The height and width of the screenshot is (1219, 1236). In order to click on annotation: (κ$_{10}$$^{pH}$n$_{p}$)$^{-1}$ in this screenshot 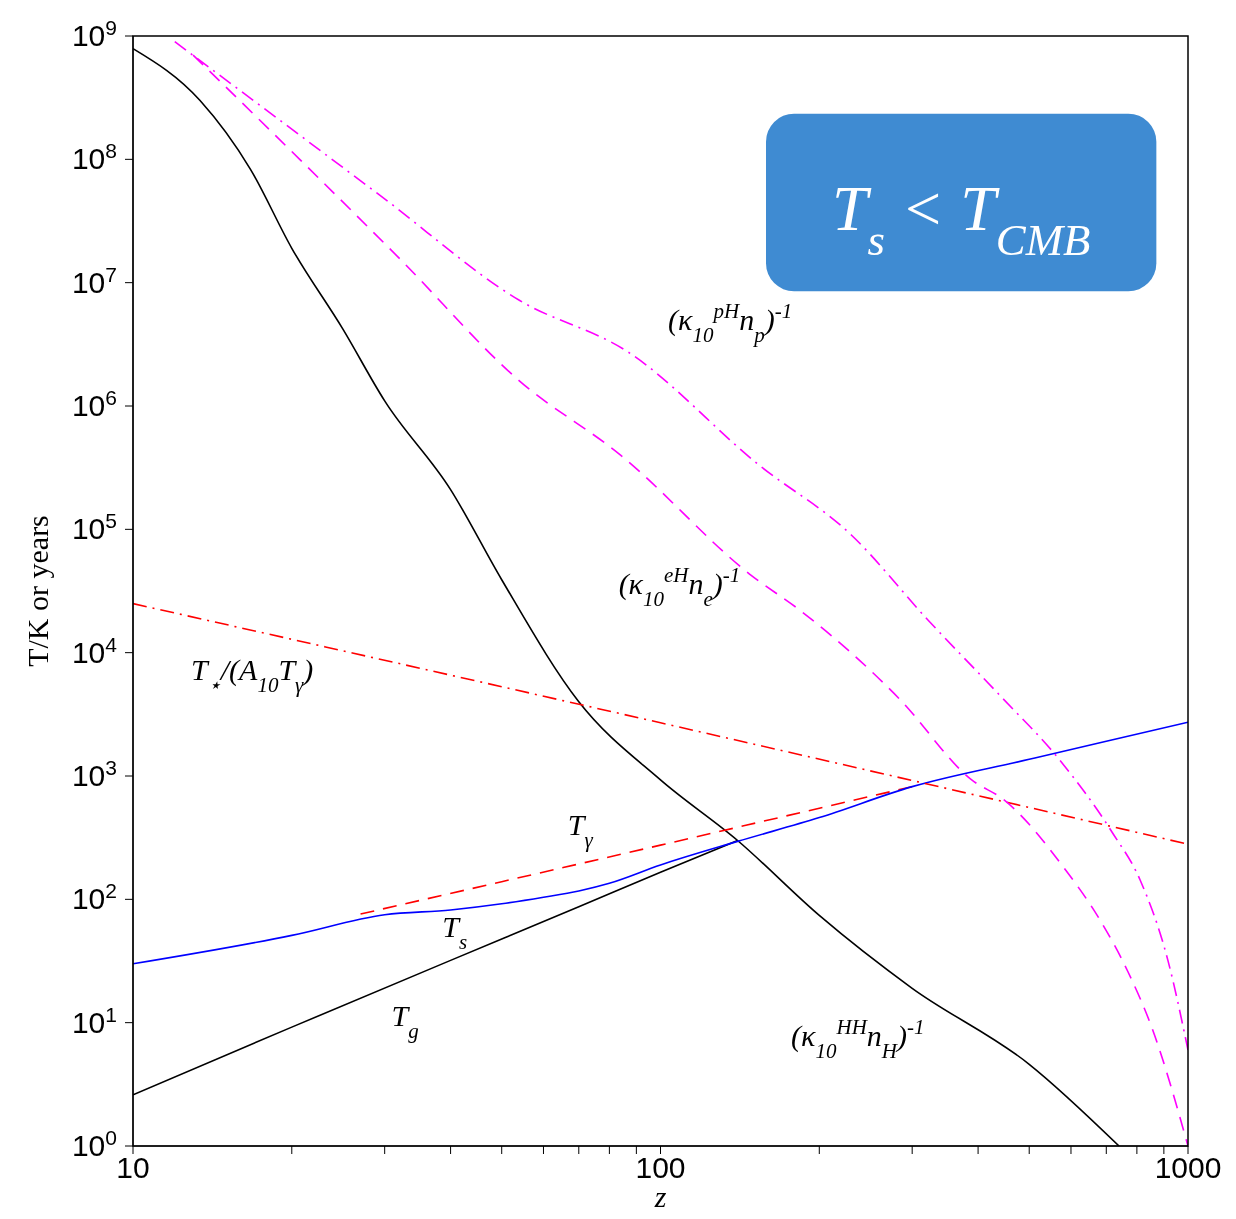, I will do `click(730, 323)`.